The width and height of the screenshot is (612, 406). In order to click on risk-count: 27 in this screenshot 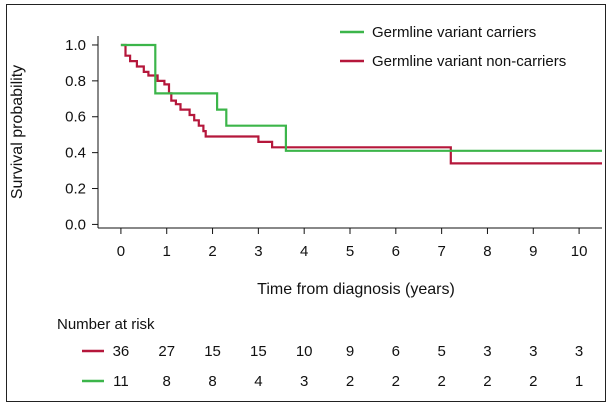, I will do `click(166, 351)`.